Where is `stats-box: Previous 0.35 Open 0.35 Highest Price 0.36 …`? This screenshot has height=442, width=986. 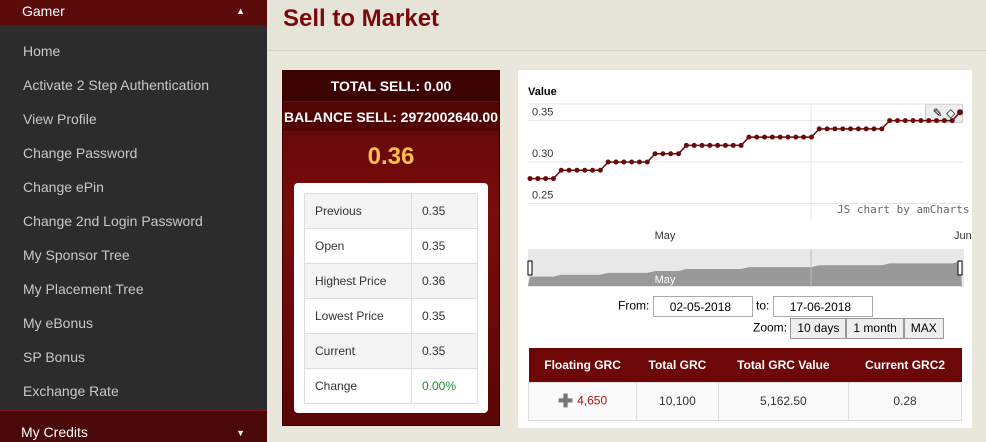 stats-box: Previous 0.35 Open 0.35 Highest Price 0.36 … is located at coordinates (391, 298).